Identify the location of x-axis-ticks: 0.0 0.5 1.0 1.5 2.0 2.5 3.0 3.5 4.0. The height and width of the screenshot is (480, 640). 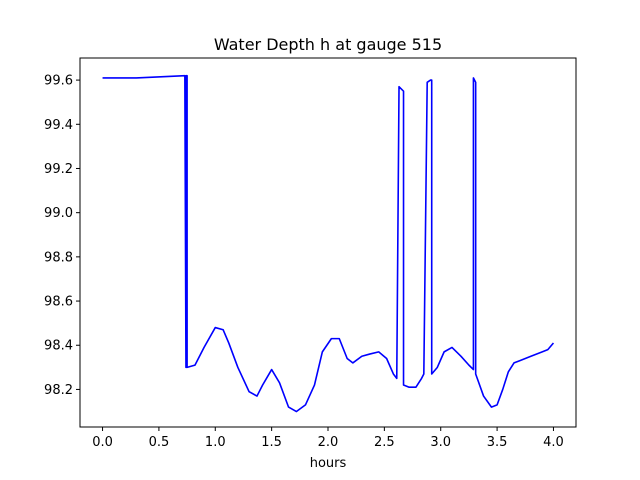
(328, 438).